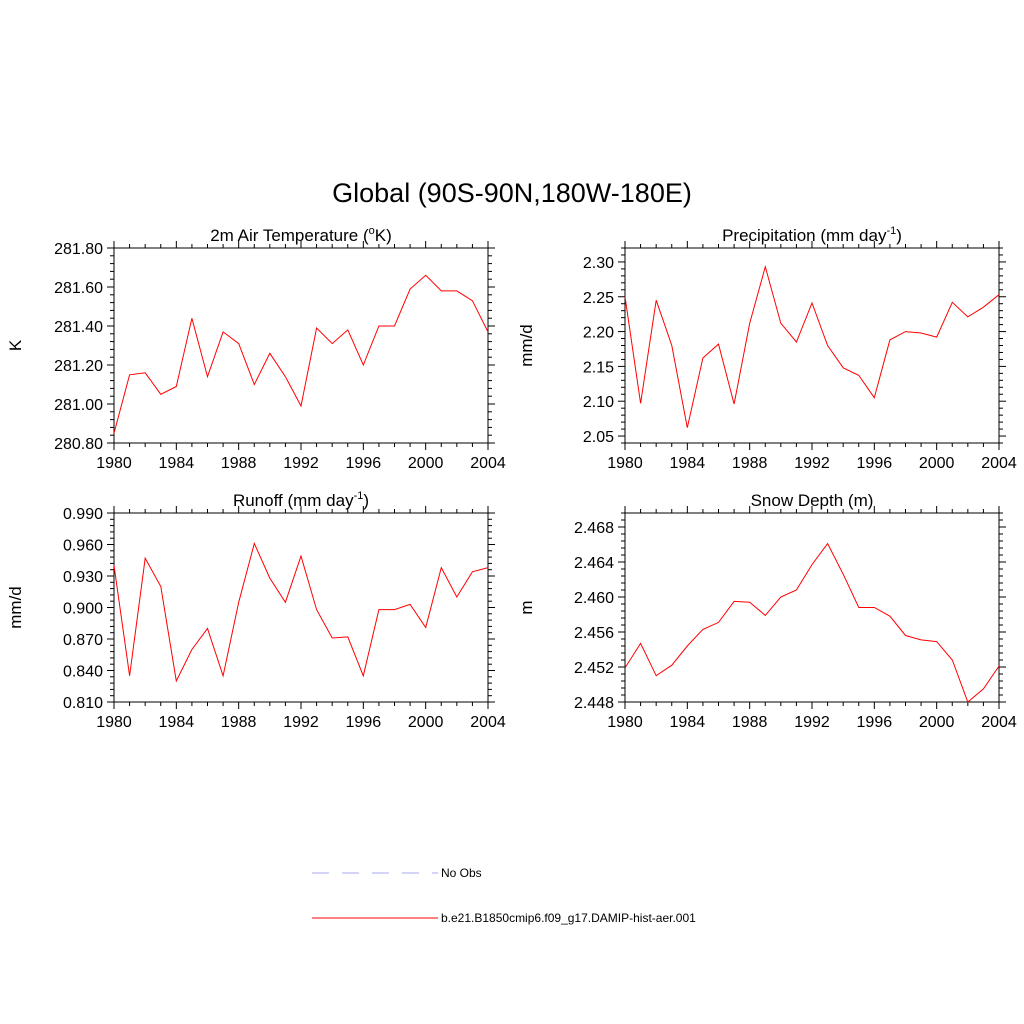 The width and height of the screenshot is (1024, 1024). What do you see at coordinates (598, 402) in the screenshot?
I see `y-tick-label: 2.10` at bounding box center [598, 402].